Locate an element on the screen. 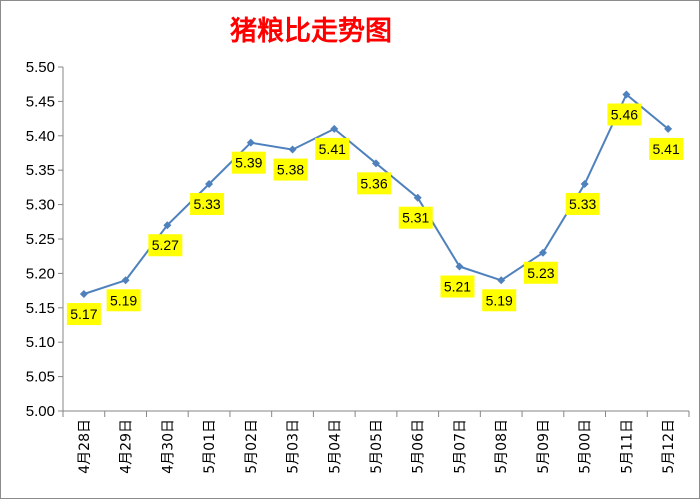 The width and height of the screenshot is (700, 499). x-tick-label: 5月05日 is located at coordinates (377, 446).